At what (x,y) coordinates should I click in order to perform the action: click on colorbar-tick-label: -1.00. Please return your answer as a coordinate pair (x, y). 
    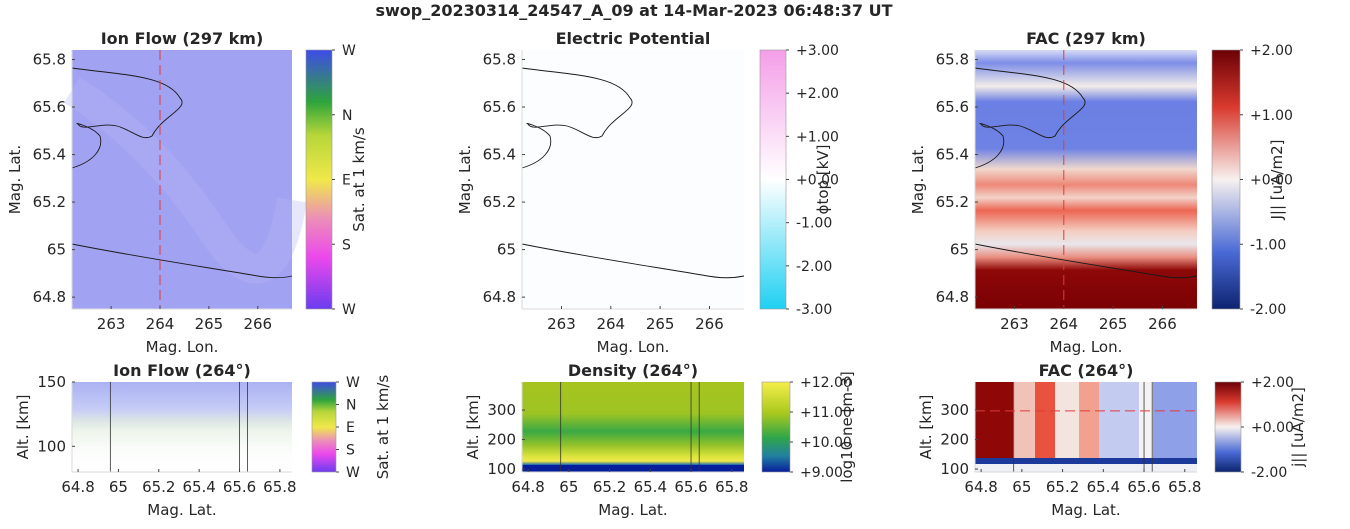
    Looking at the image, I should click on (814, 224).